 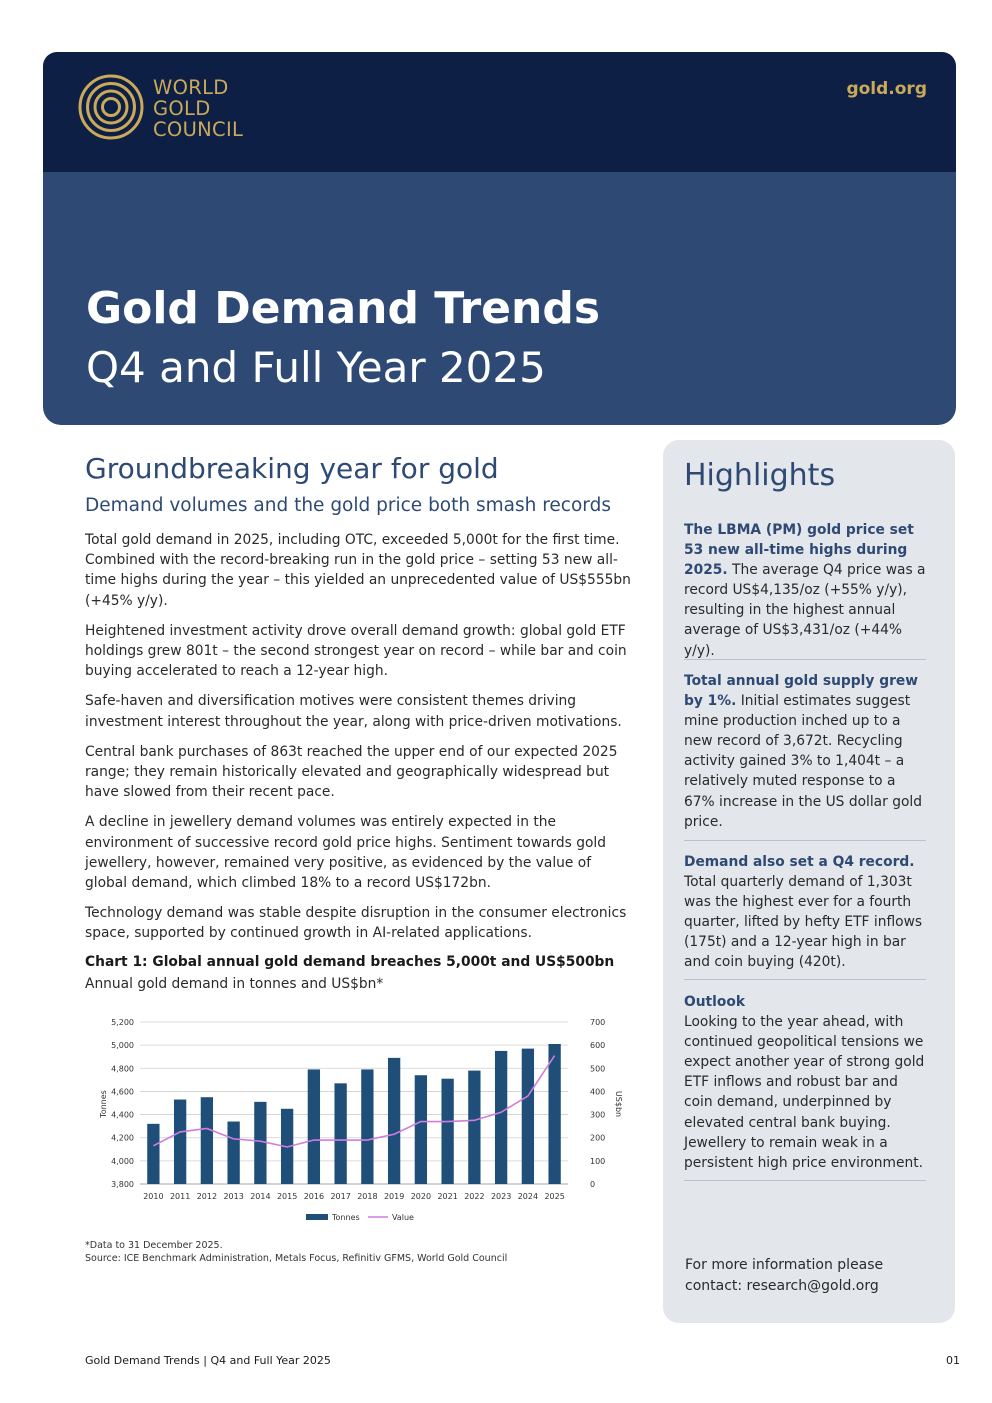 What do you see at coordinates (182, 108) in the screenshot?
I see `logo-line-2: GOLD` at bounding box center [182, 108].